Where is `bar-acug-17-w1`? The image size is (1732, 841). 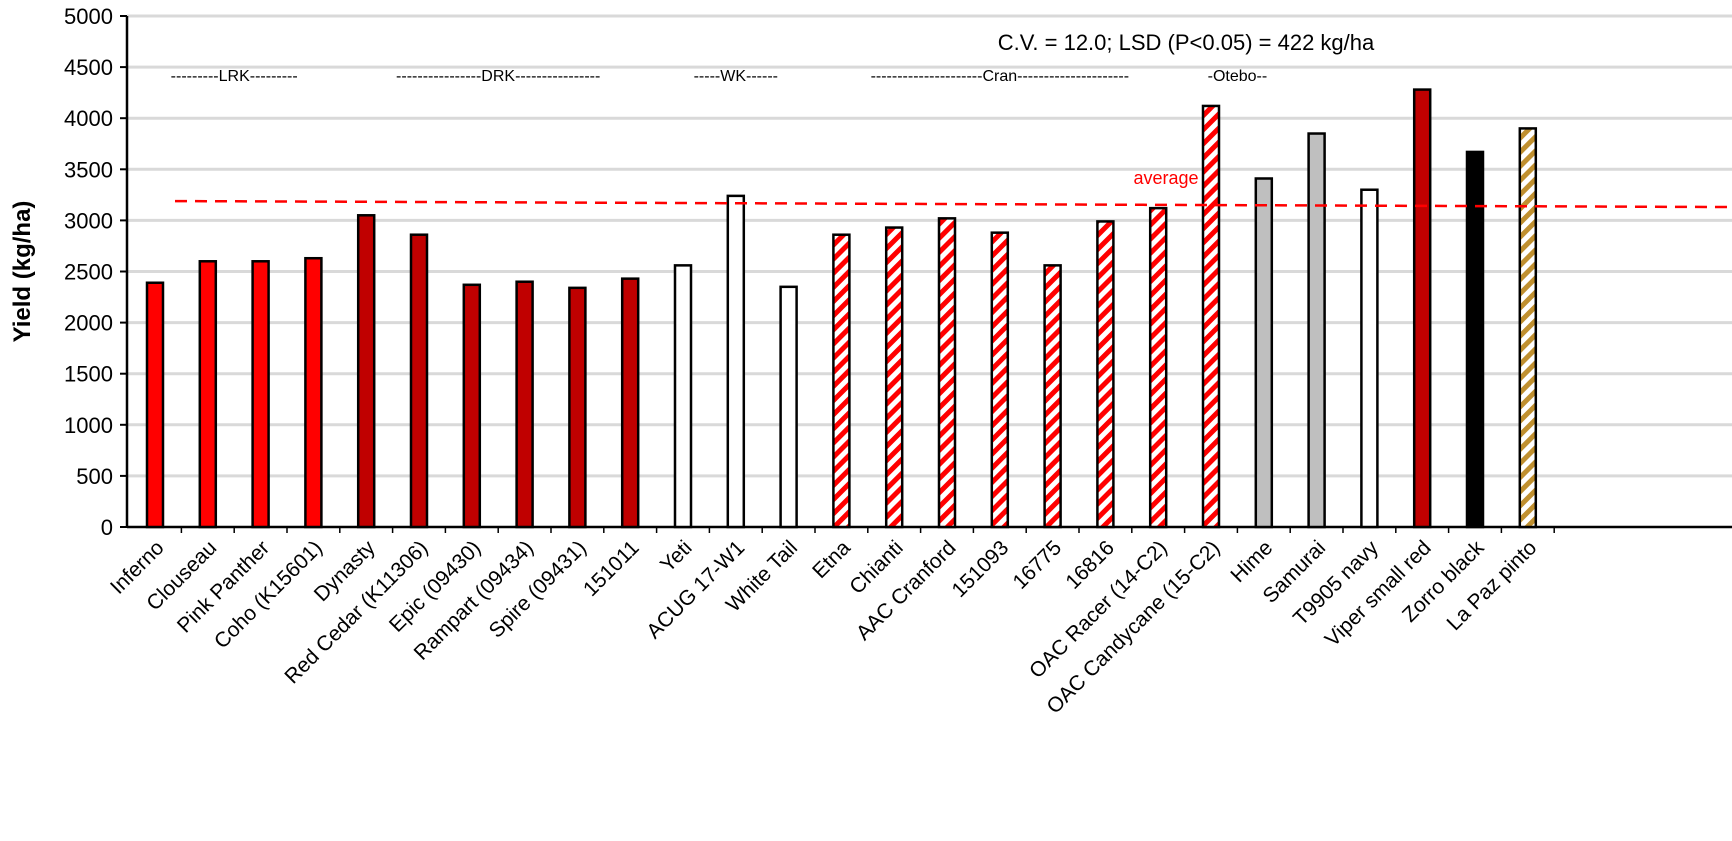
bar-acug-17-w1 is located at coordinates (736, 361).